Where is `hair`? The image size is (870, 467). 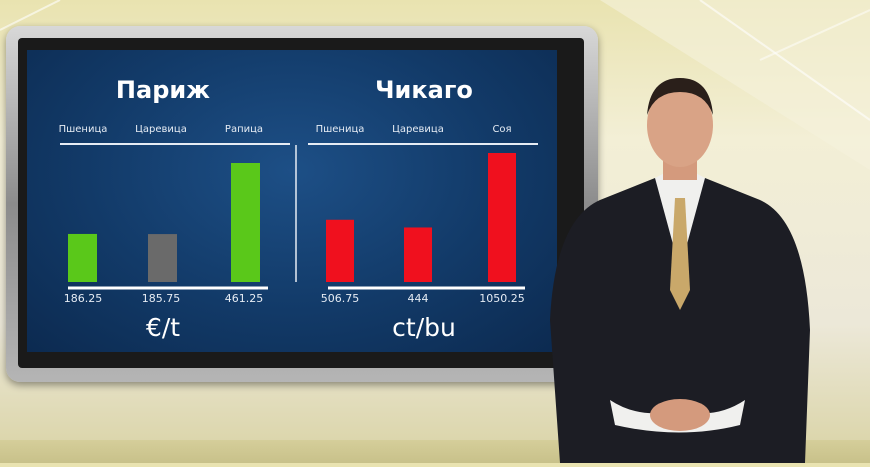
hair is located at coordinates (680, 96).